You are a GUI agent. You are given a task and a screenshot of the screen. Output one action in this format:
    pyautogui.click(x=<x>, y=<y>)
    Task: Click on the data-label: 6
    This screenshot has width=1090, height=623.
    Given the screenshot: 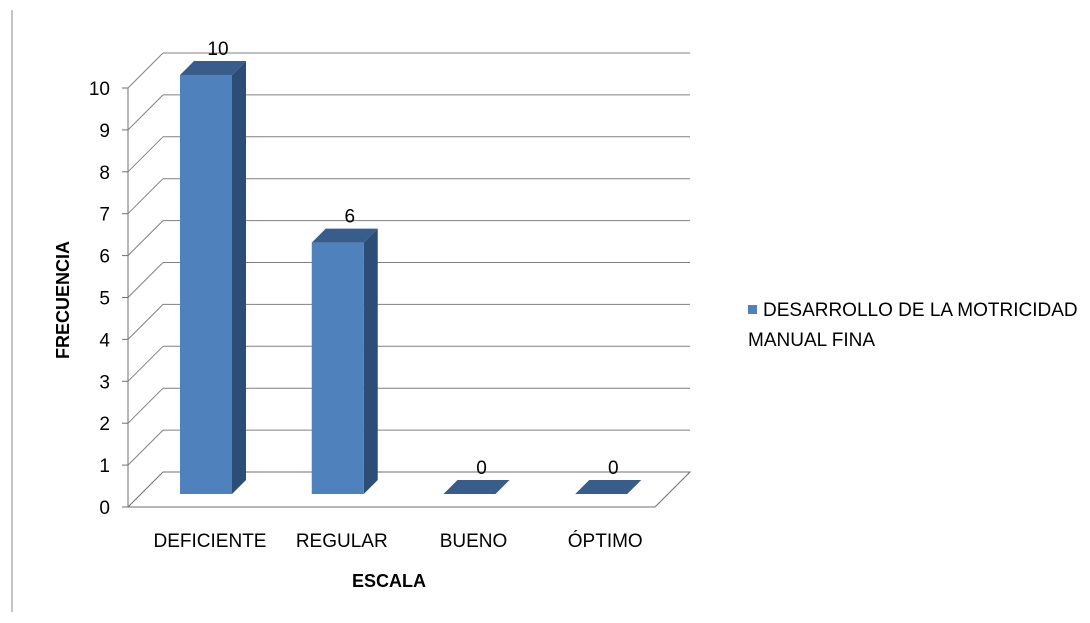 What is the action you would take?
    pyautogui.click(x=349, y=217)
    